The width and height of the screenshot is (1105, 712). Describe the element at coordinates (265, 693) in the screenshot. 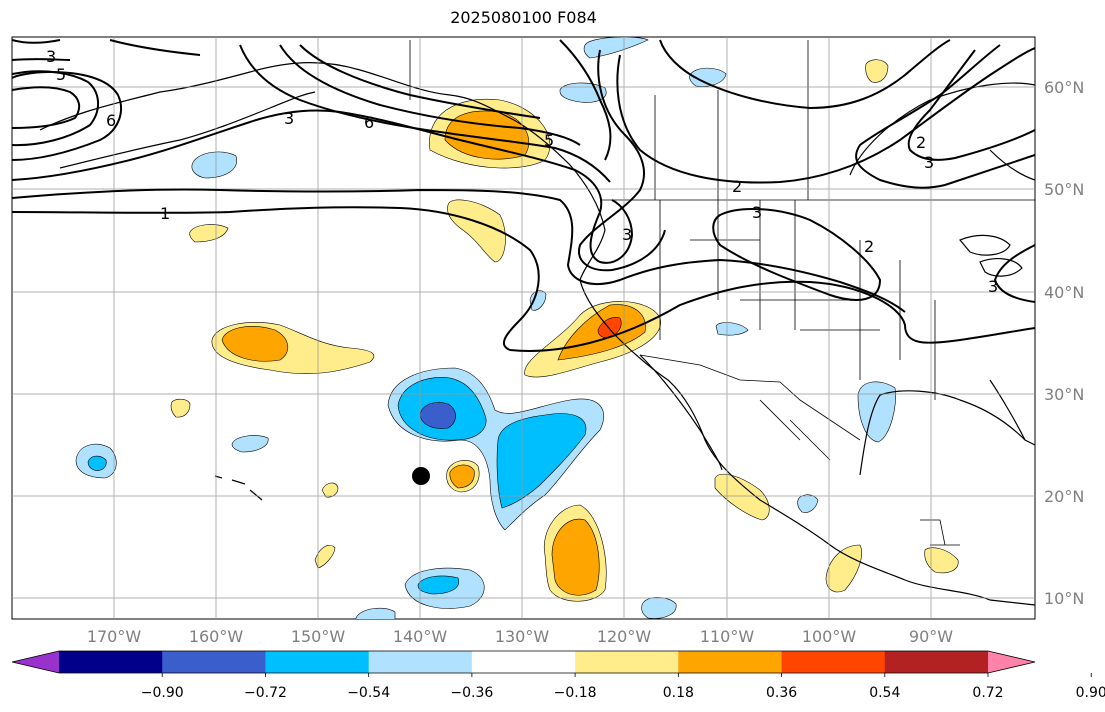

I see `colorbar-tick-label: −0.72` at that location.